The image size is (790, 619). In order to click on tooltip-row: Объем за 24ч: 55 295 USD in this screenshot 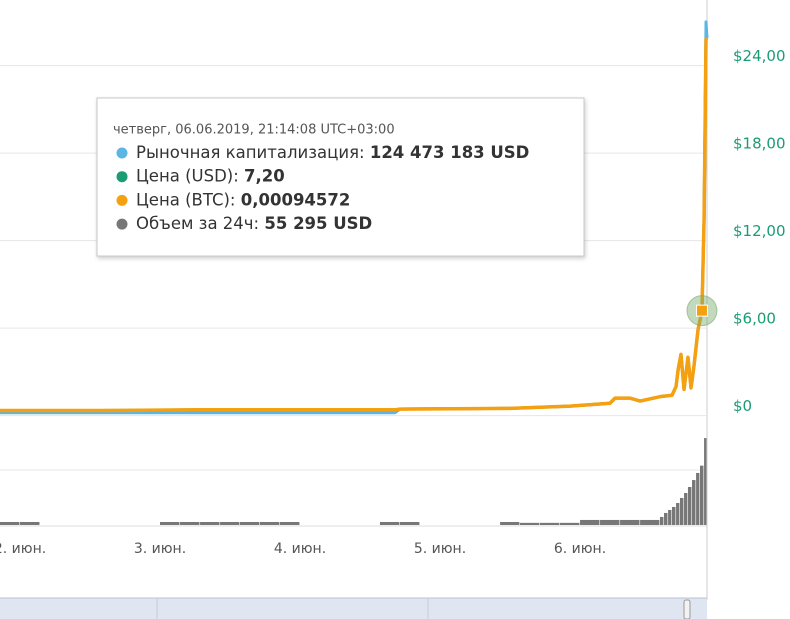, I will do `click(254, 223)`.